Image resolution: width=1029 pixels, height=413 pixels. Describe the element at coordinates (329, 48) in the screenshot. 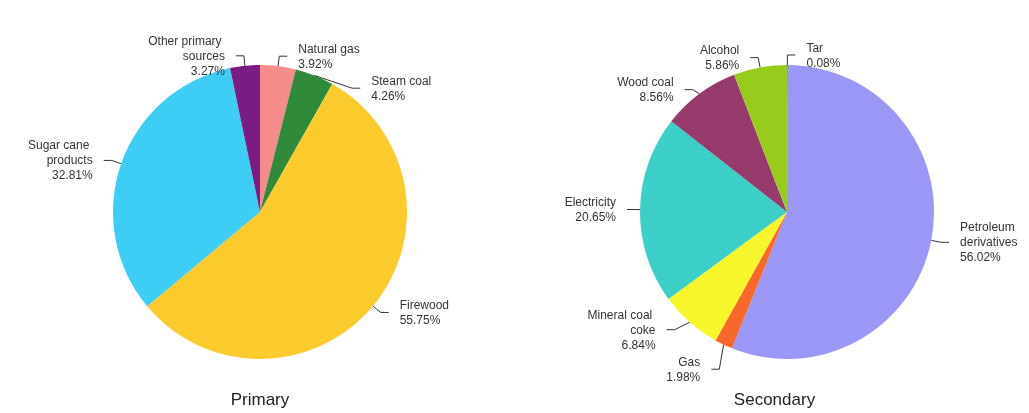

I see `slice-label: Natural gas` at that location.